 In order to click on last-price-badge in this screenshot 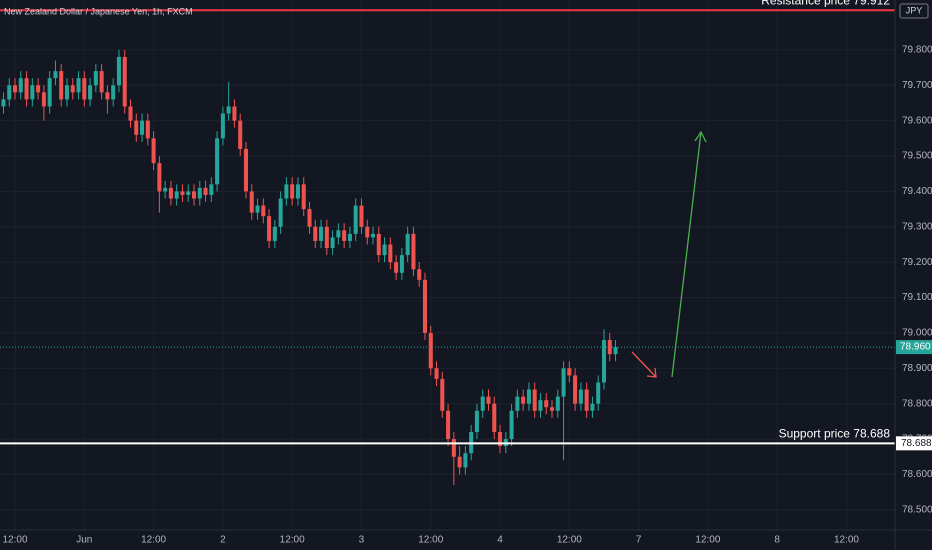, I will do `click(914, 347)`.